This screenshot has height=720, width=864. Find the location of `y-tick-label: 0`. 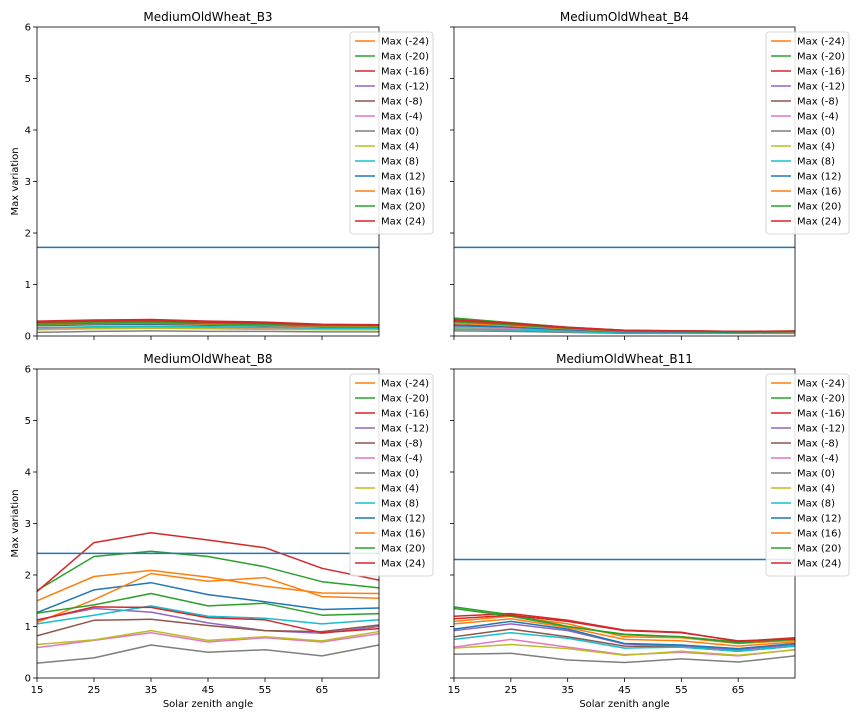

y-tick-label: 0 is located at coordinates (28, 337).